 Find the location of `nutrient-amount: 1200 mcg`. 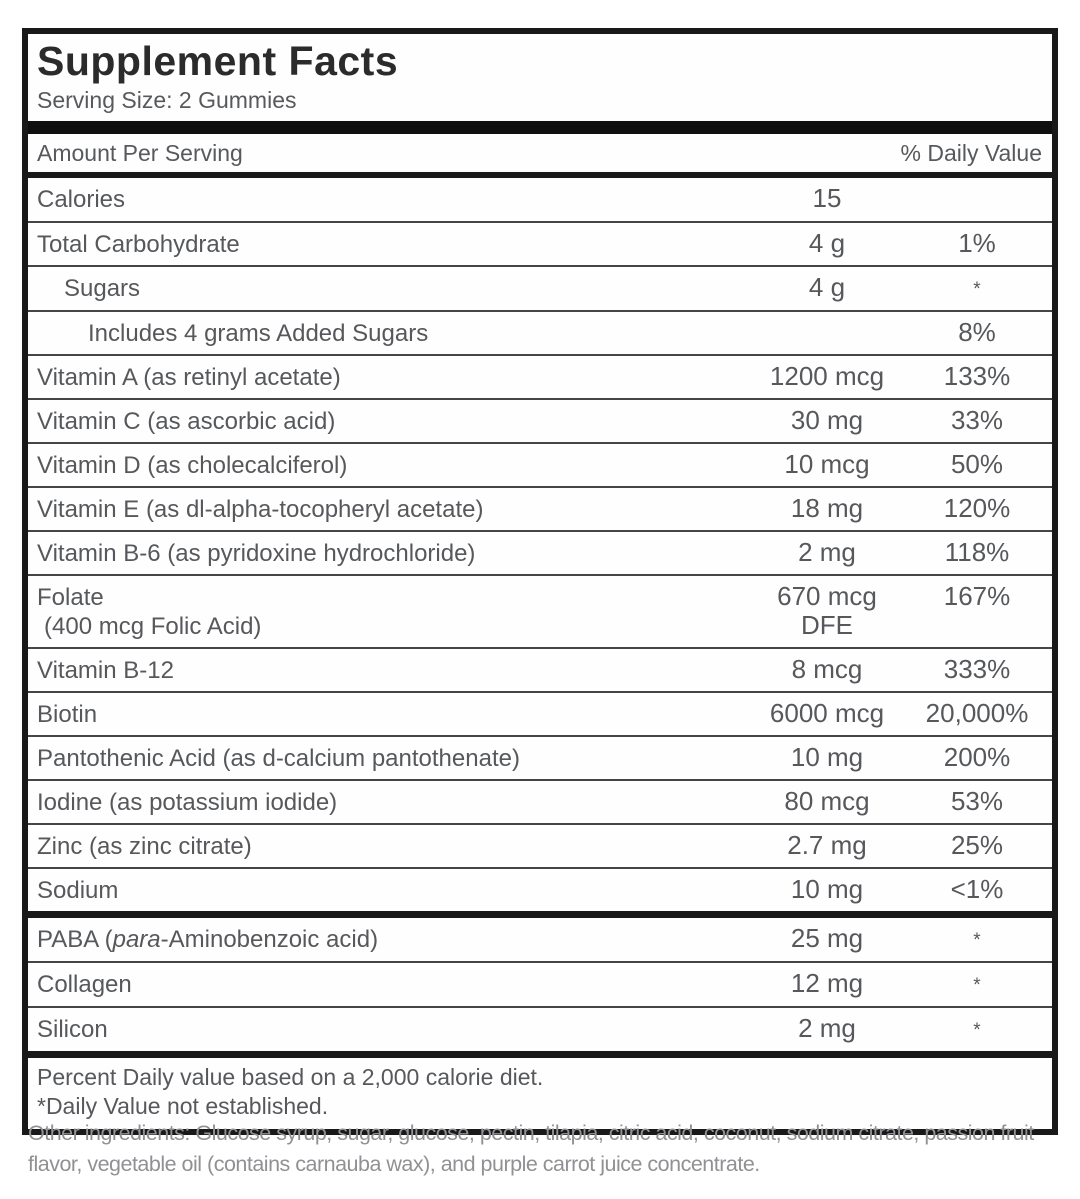

nutrient-amount: 1200 mcg is located at coordinates (827, 376).